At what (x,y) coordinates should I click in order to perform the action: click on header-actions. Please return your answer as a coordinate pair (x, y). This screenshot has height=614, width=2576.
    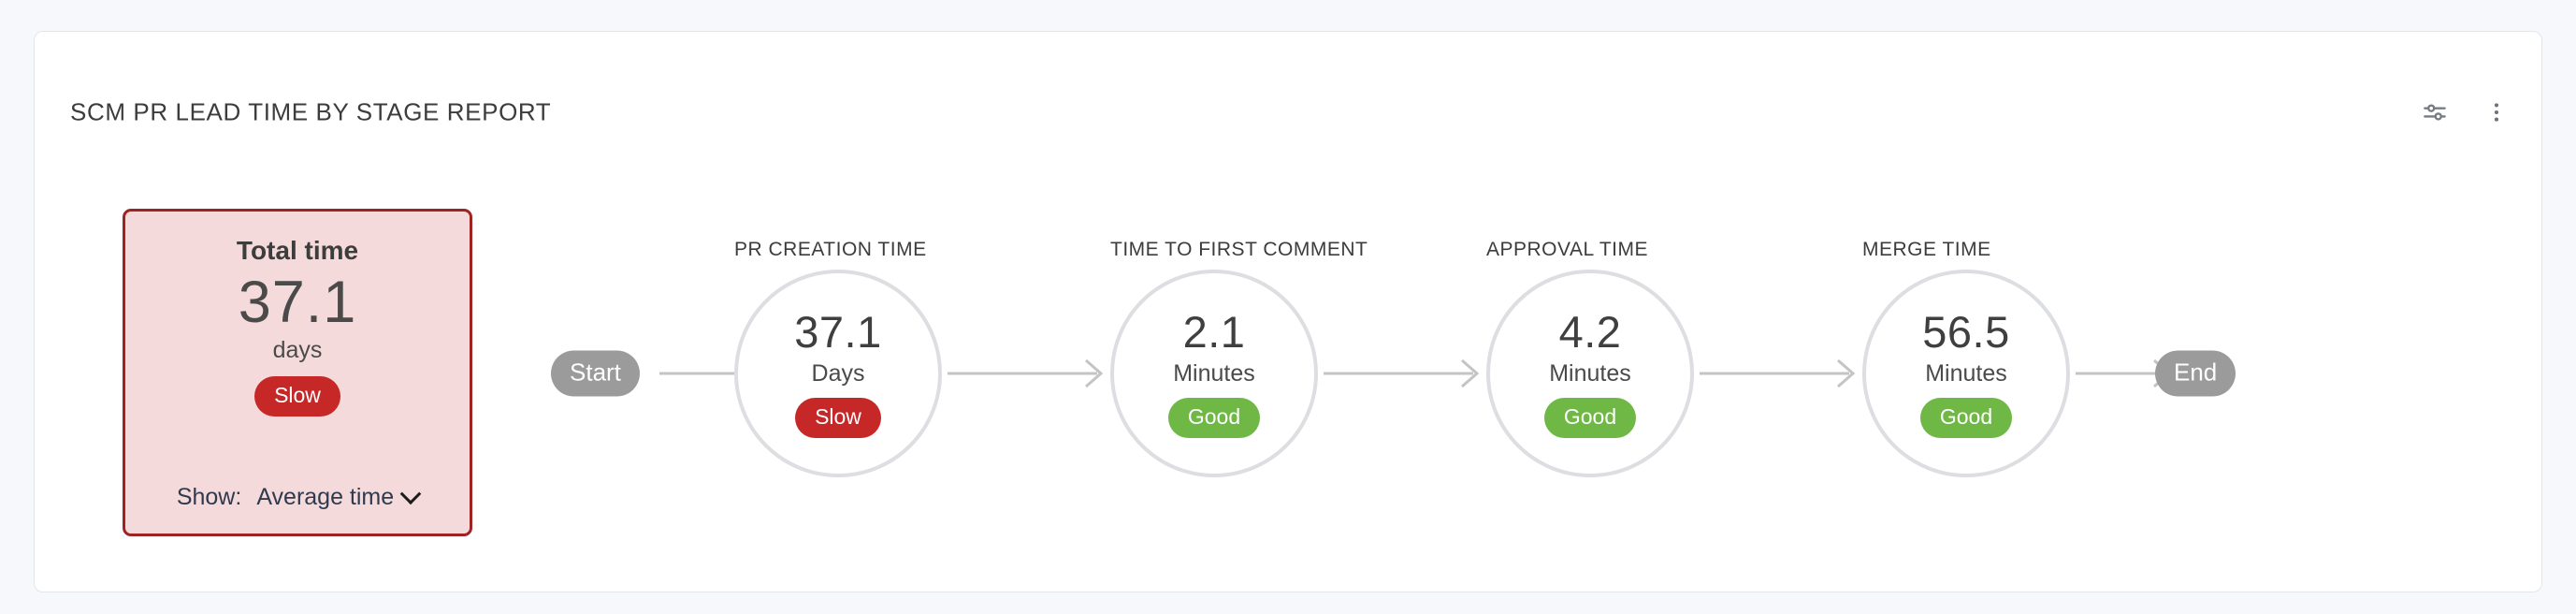
    Looking at the image, I should click on (2465, 113).